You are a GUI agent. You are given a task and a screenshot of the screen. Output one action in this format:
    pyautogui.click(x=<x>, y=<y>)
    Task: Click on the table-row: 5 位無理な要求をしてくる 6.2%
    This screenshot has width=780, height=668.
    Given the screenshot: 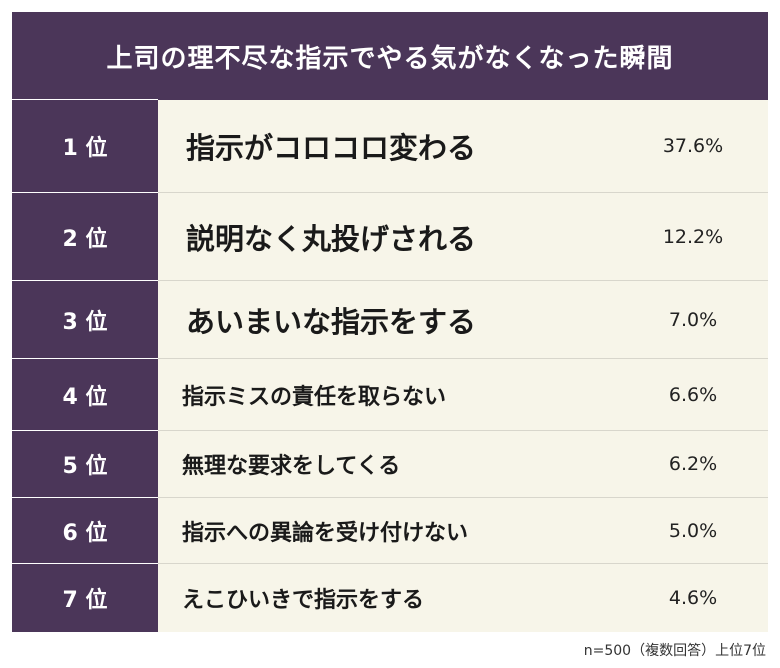 What is the action you would take?
    pyautogui.click(x=390, y=463)
    